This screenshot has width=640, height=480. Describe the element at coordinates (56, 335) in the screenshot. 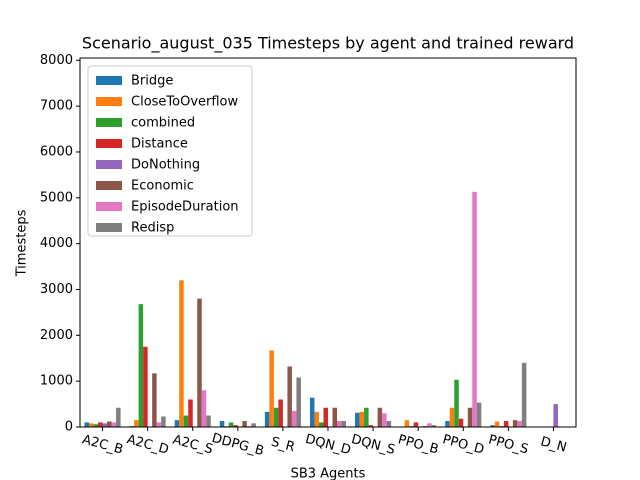

I see `y-tick-label: 2000` at that location.